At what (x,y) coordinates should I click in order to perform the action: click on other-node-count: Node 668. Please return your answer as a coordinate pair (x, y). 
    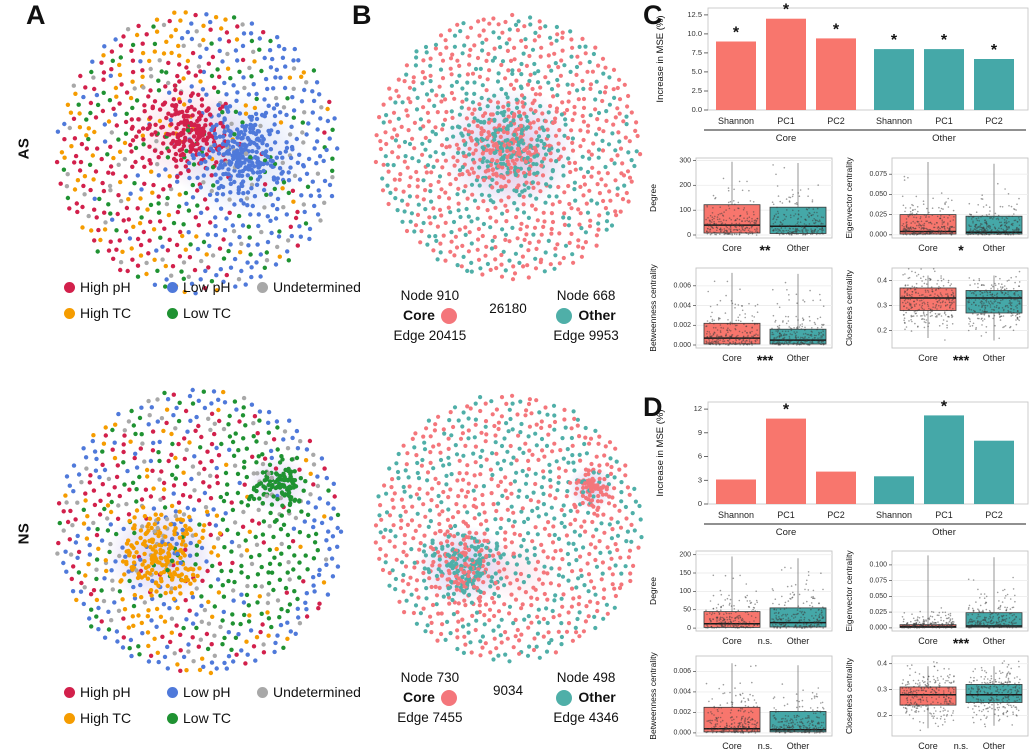
    Looking at the image, I should click on (586, 295).